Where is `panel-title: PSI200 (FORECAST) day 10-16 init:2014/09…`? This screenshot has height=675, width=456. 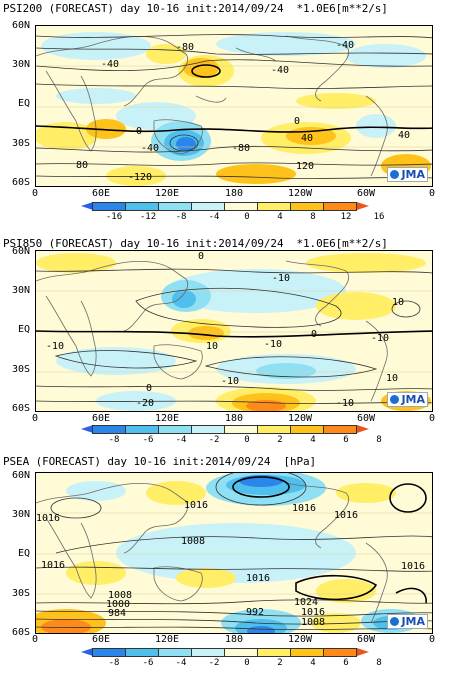
panel-title: PSI200 (FORECAST) day 10-16 init:2014/09… is located at coordinates (195, 8).